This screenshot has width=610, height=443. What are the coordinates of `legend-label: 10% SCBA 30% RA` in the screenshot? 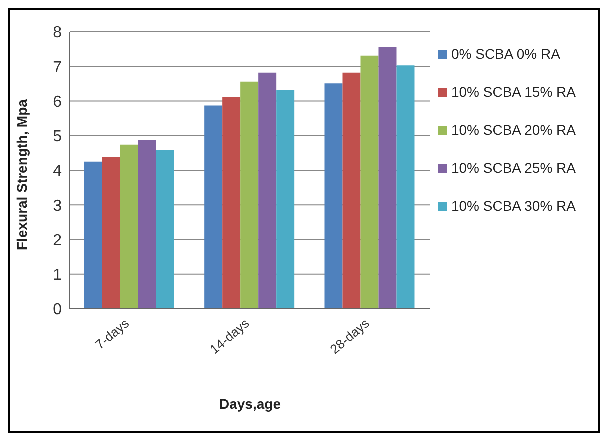 It's located at (513, 206).